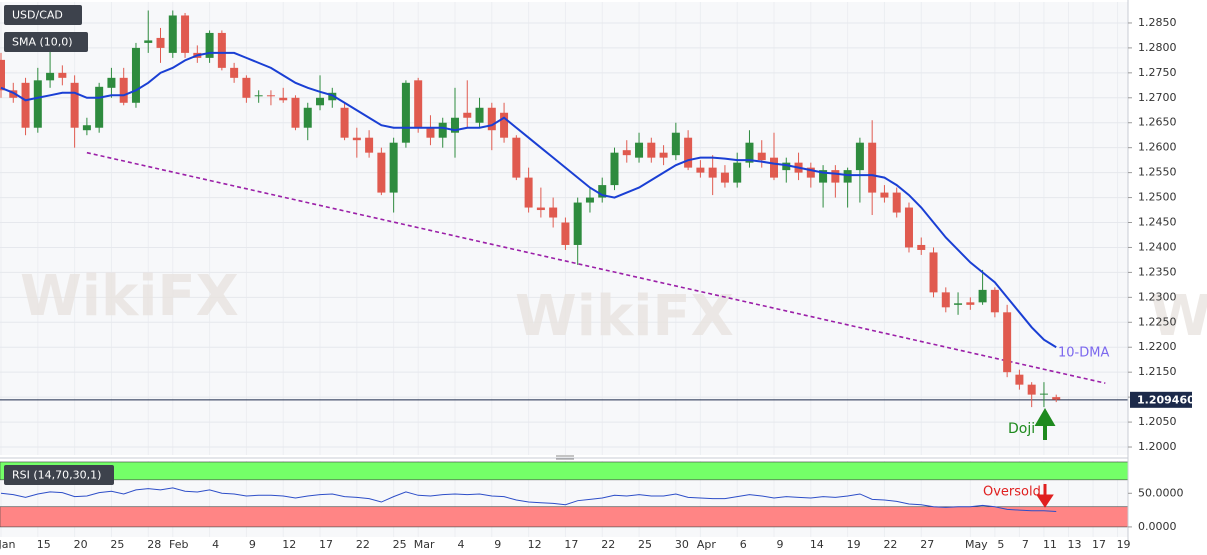 This screenshot has width=1207, height=555. What do you see at coordinates (1074, 544) in the screenshot?
I see `x-tick-label: 13` at bounding box center [1074, 544].